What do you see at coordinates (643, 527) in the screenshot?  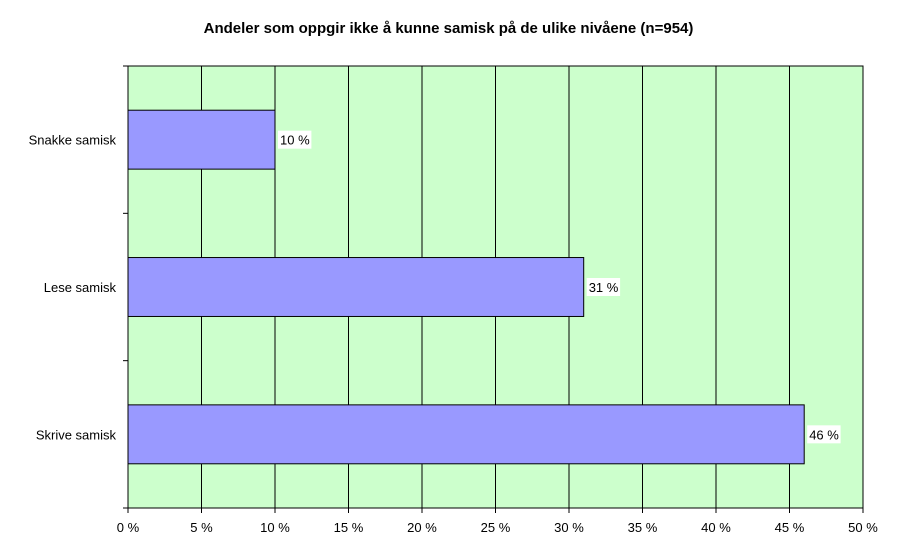 I see `x-tick-label: 35 %` at bounding box center [643, 527].